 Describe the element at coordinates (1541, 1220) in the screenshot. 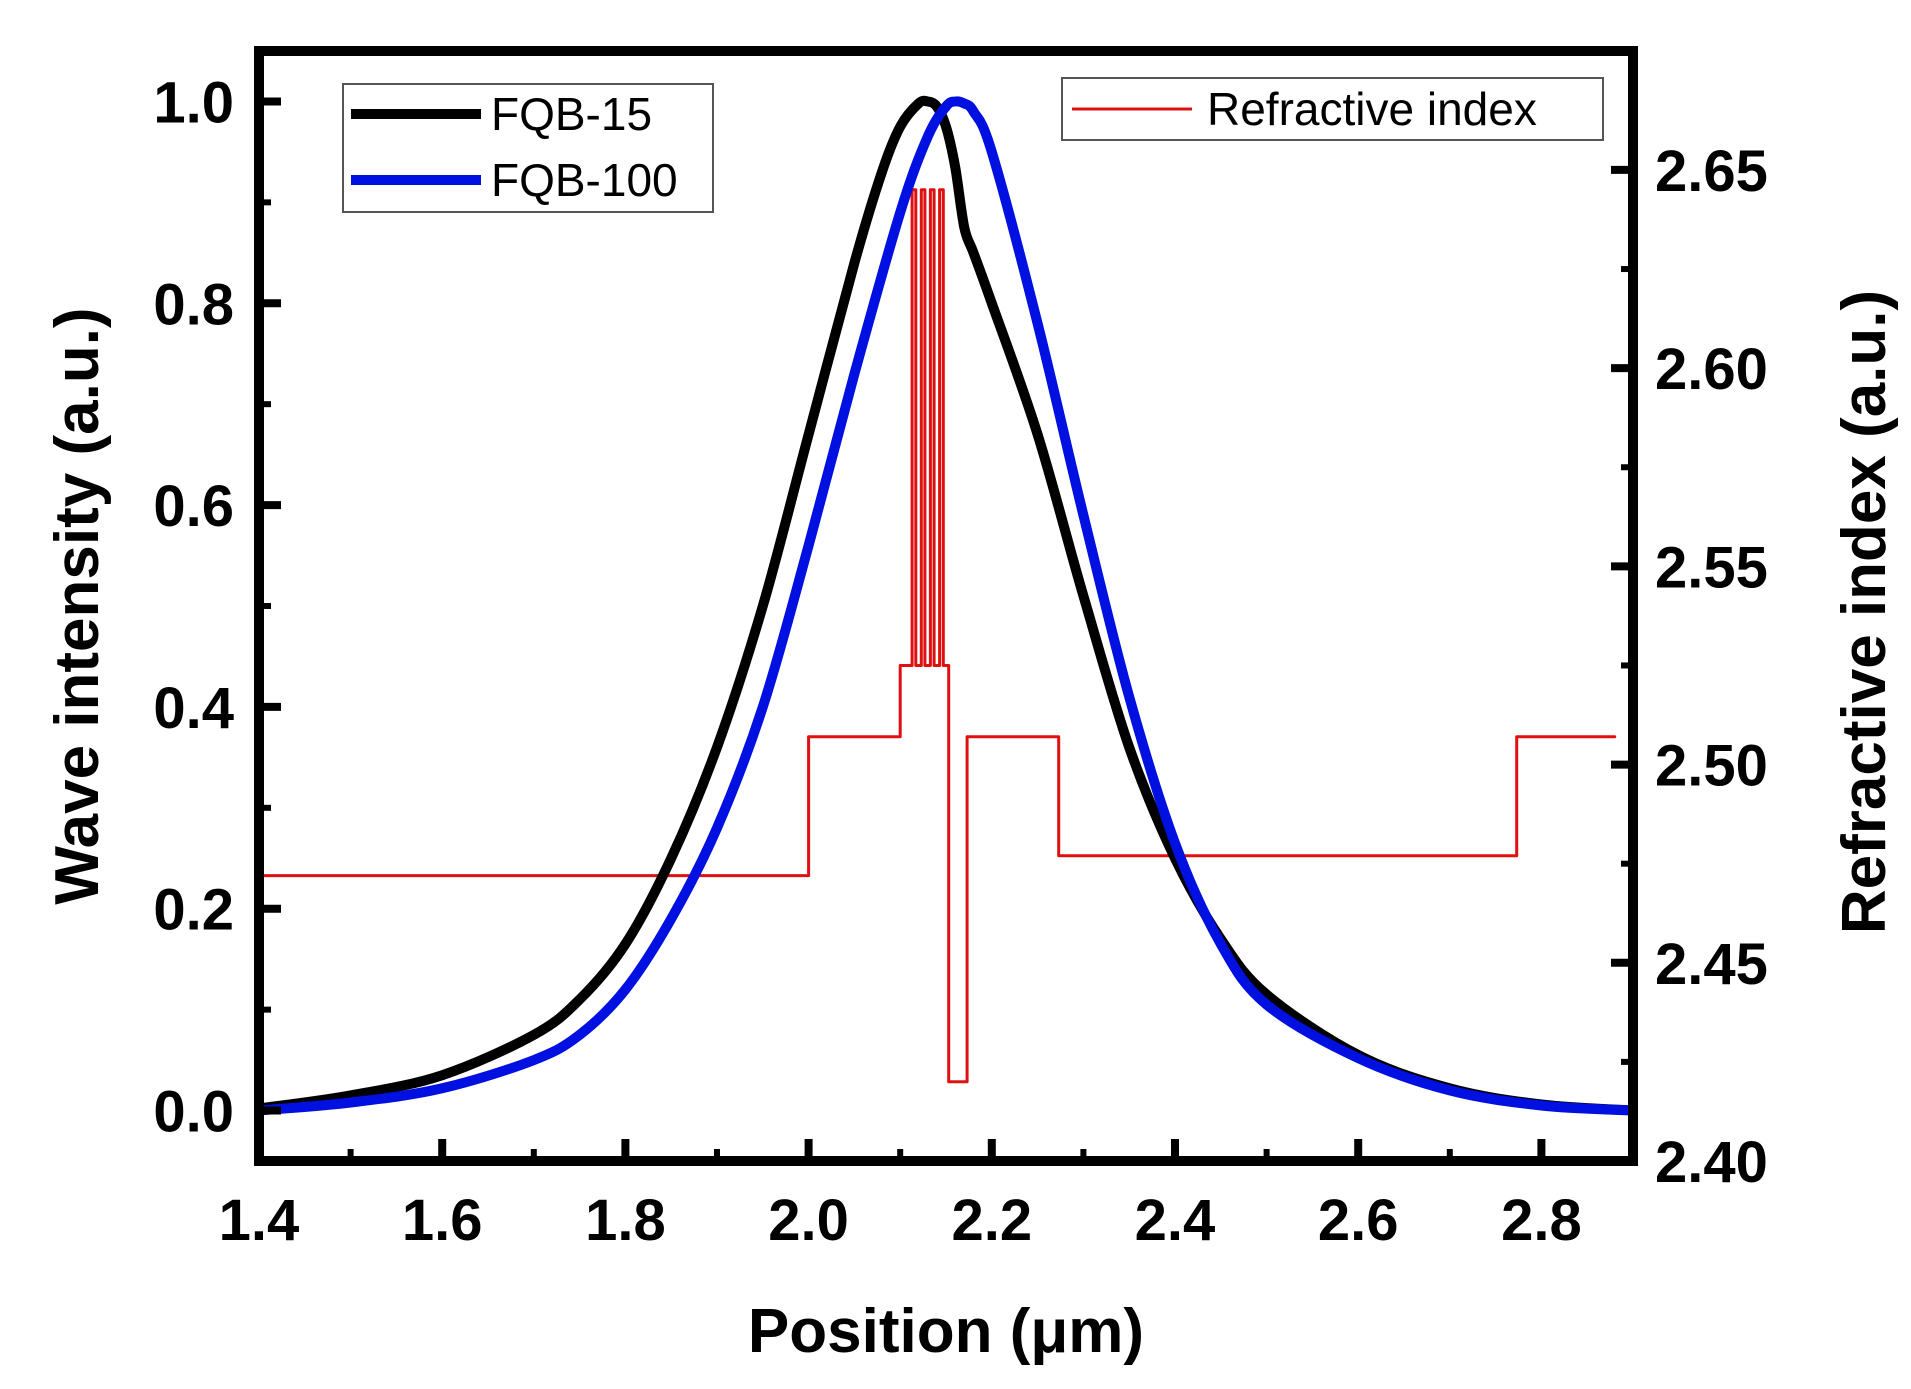

I see `x-tick-label: 2.8` at that location.